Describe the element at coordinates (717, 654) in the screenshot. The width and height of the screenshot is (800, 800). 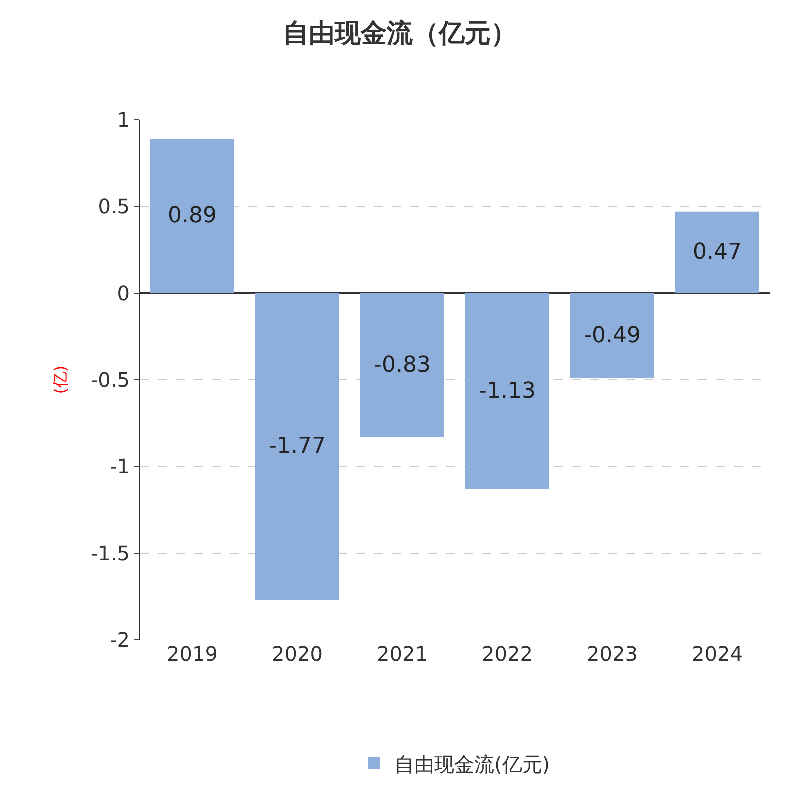
I see `x-tick-label: 2024` at that location.